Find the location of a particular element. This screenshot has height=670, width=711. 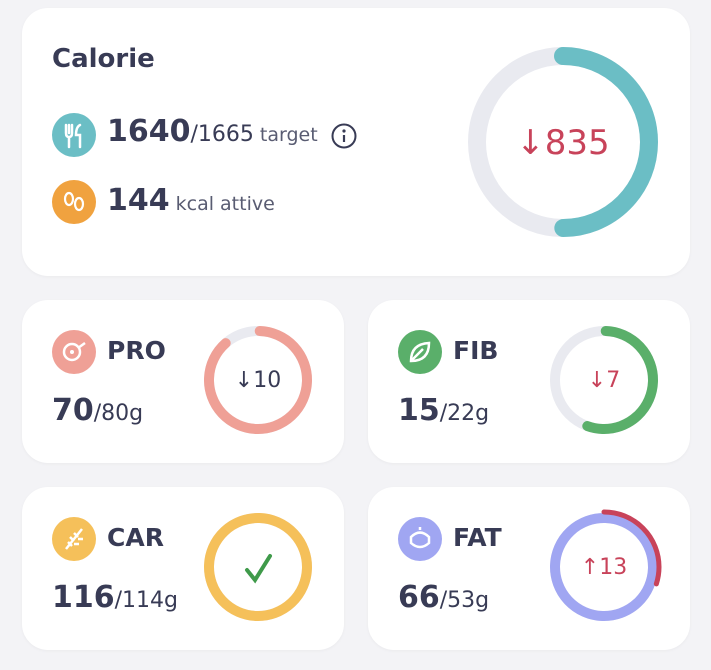

macro-delta: ↑13 is located at coordinates (604, 567).